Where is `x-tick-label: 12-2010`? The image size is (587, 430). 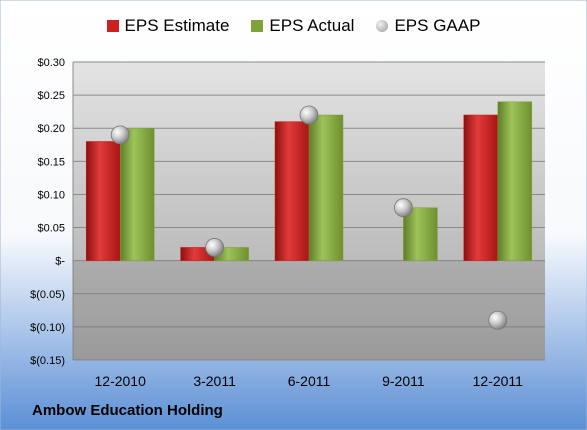 x-tick-label: 12-2010 is located at coordinates (121, 381).